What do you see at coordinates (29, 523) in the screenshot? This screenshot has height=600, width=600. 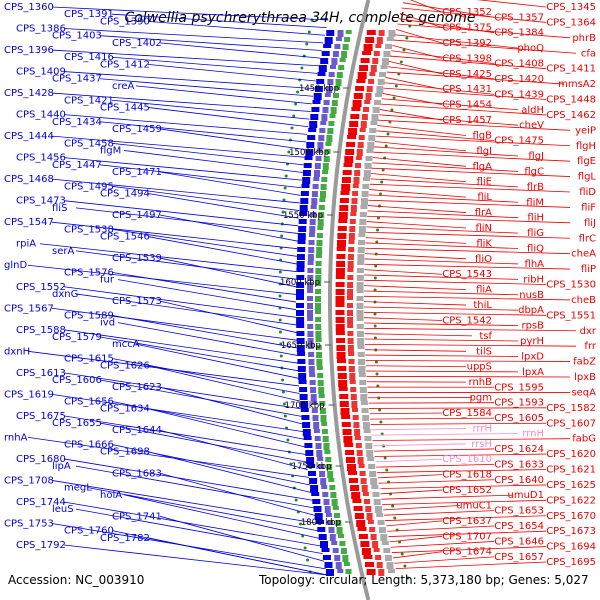 I see `gene-label: CPS_1753` at bounding box center [29, 523].